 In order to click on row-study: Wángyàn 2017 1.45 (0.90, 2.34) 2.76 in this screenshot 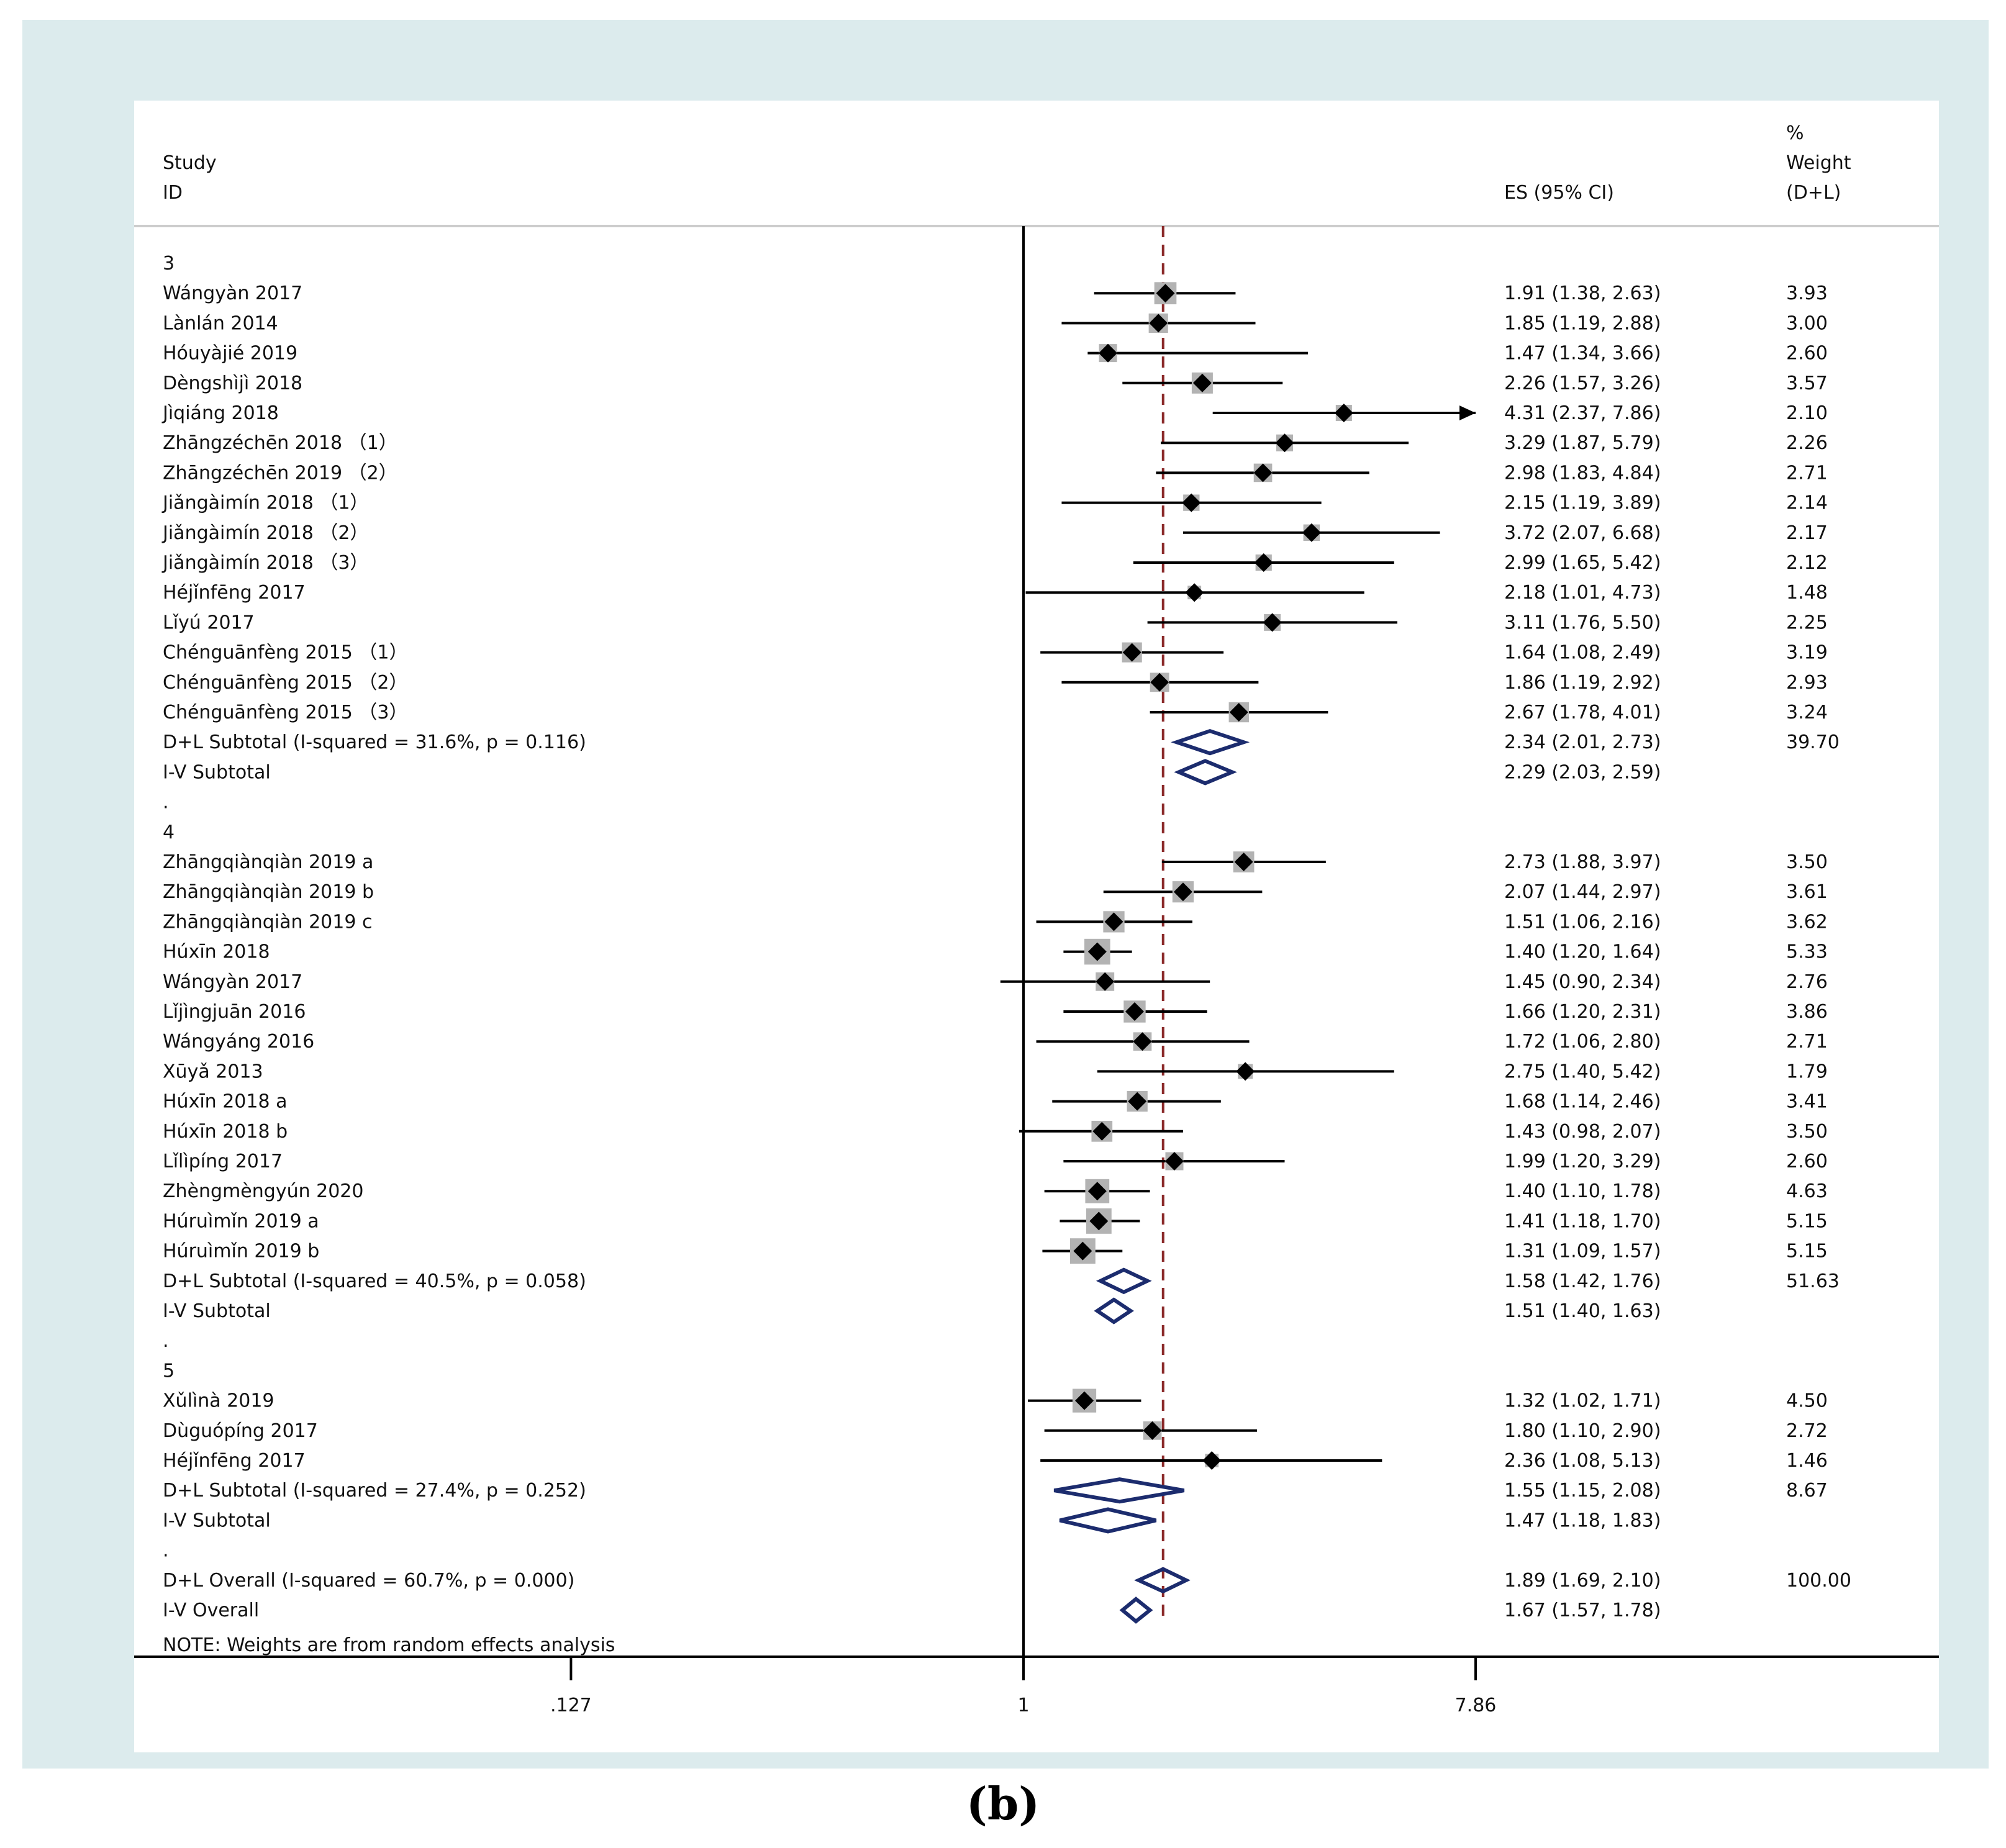, I will do `click(996, 982)`.